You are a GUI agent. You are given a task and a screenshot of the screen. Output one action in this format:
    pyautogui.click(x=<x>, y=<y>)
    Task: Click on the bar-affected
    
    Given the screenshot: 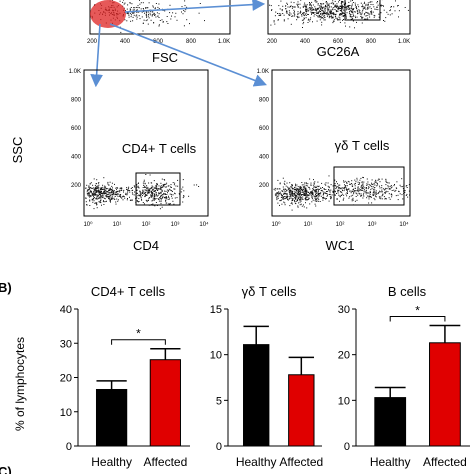 What is the action you would take?
    pyautogui.click(x=165, y=403)
    